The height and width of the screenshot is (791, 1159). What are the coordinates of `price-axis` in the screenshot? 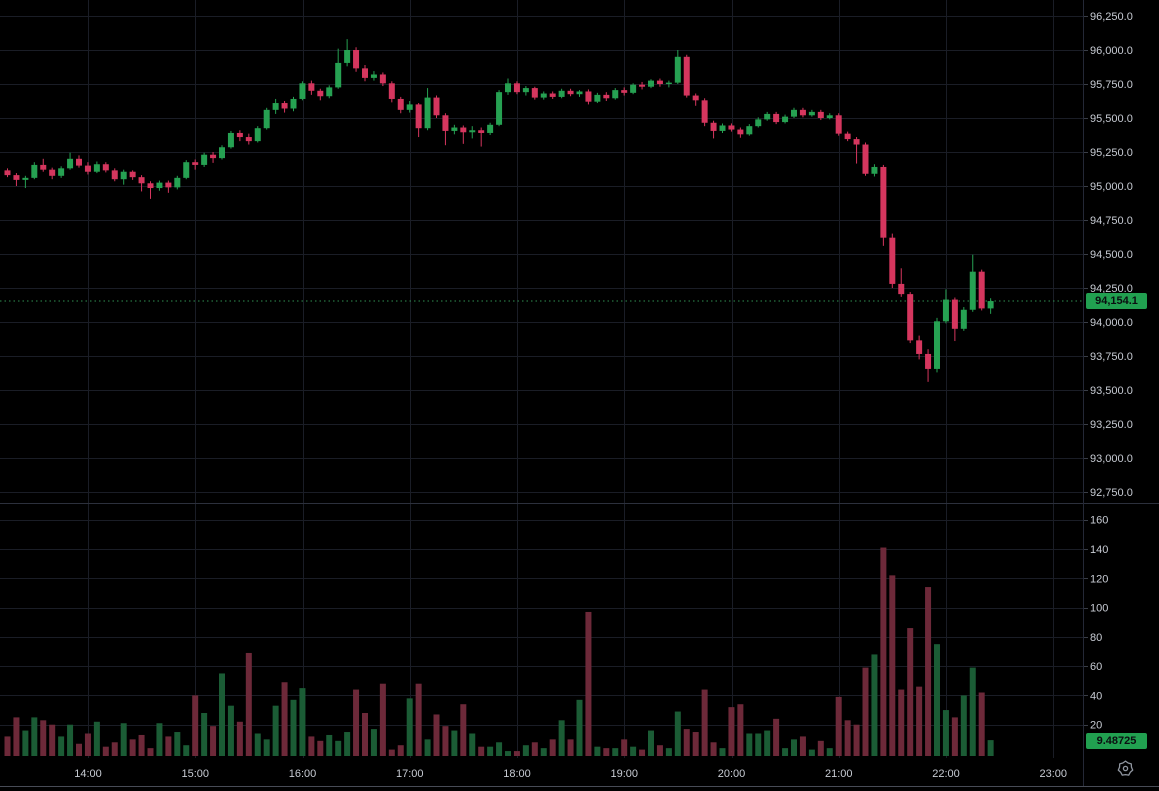 It's located at (1121, 393).